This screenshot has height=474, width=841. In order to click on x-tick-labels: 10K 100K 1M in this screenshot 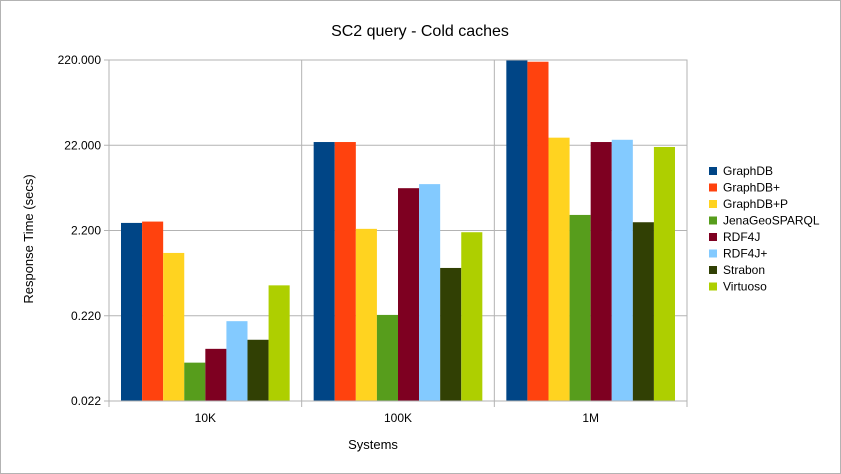, I will do `click(397, 418)`.